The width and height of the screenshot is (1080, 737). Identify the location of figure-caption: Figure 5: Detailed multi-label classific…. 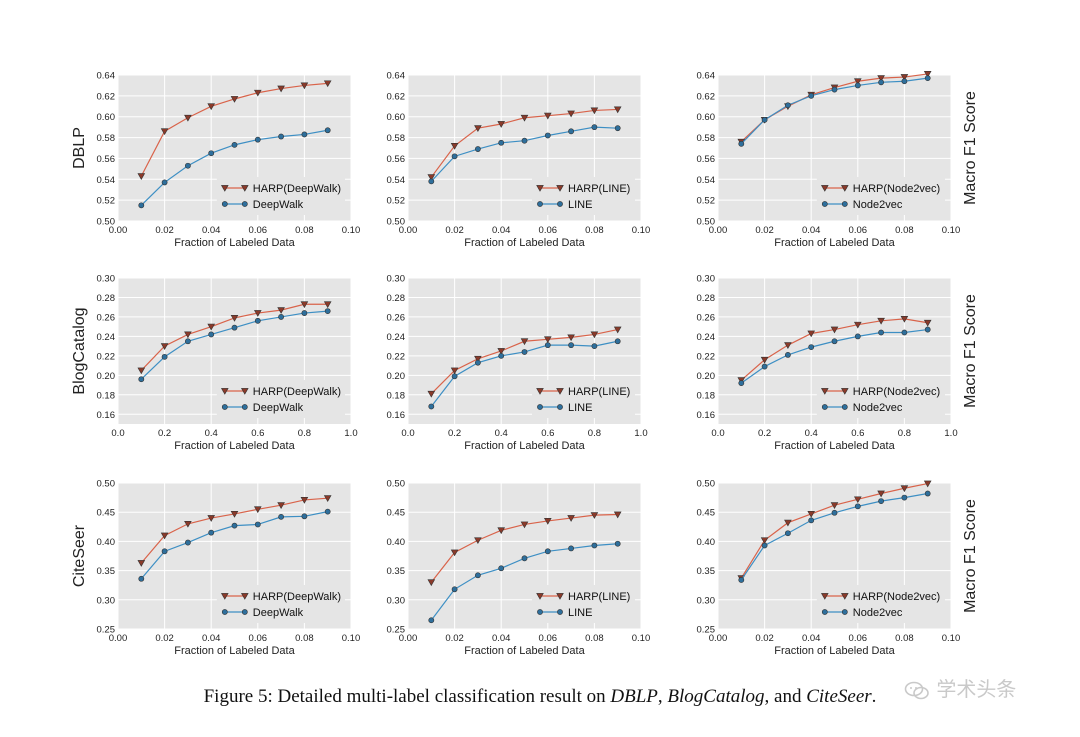
(540, 697).